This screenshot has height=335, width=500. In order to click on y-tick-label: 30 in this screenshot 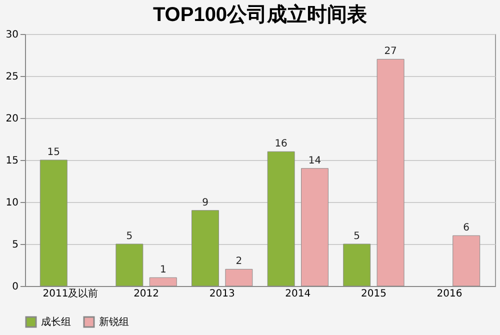, I will do `click(12, 35)`.